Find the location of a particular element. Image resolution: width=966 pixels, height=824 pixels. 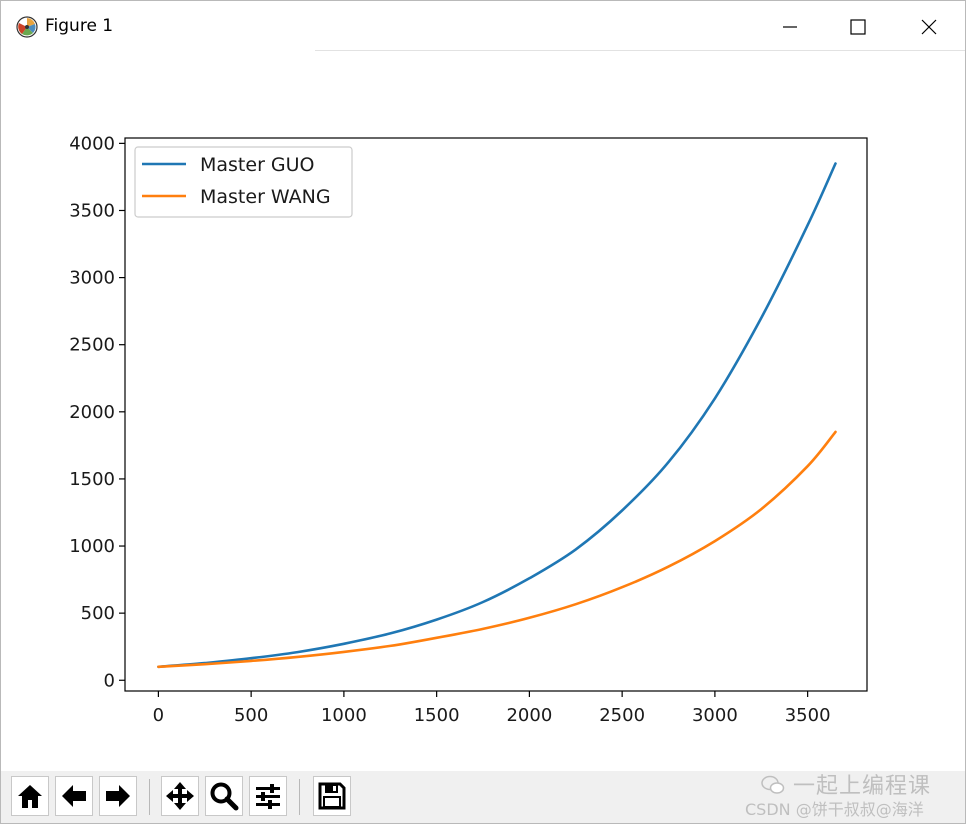

watermark-title: 一起上编程课 is located at coordinates (846, 784).